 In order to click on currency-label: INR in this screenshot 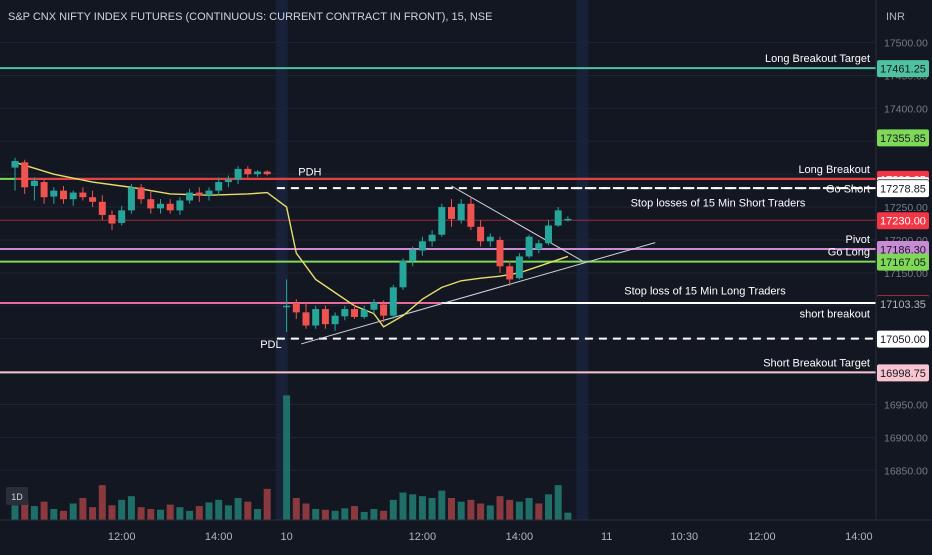, I will do `click(895, 17)`.